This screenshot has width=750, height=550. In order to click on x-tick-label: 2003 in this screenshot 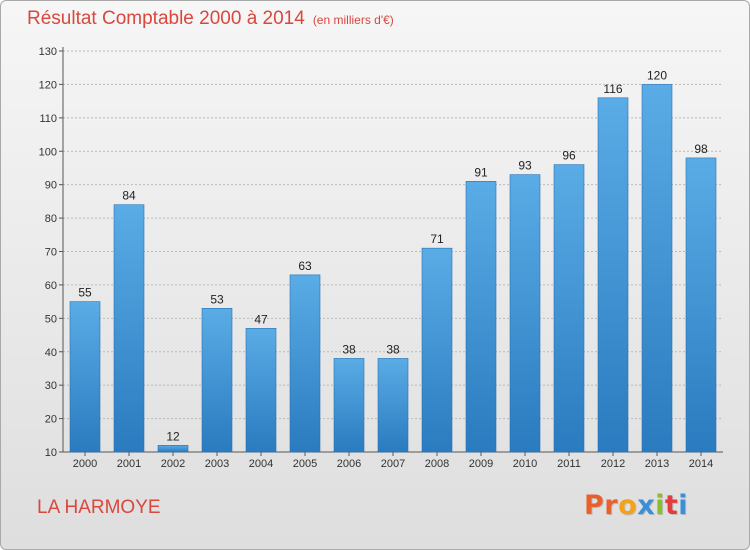, I will do `click(217, 464)`.